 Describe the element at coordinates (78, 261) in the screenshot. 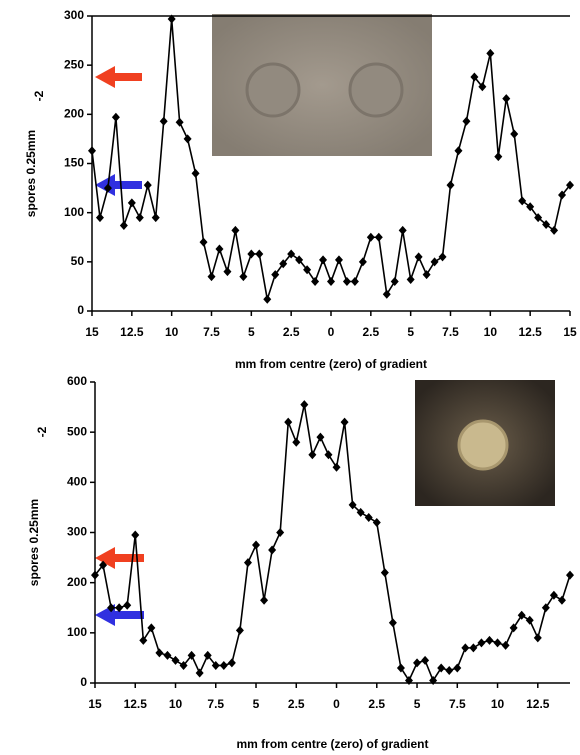

I see `y-tick-label: 50` at that location.